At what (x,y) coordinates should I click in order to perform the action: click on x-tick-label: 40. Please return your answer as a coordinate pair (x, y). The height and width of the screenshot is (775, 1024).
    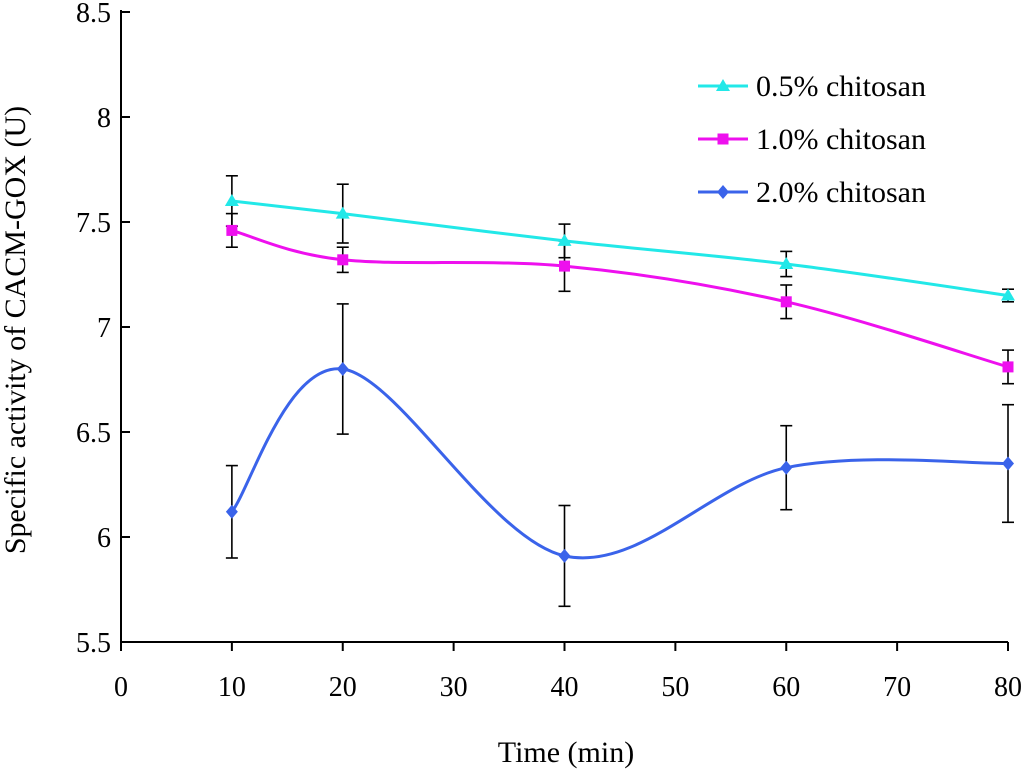
    Looking at the image, I should click on (565, 687).